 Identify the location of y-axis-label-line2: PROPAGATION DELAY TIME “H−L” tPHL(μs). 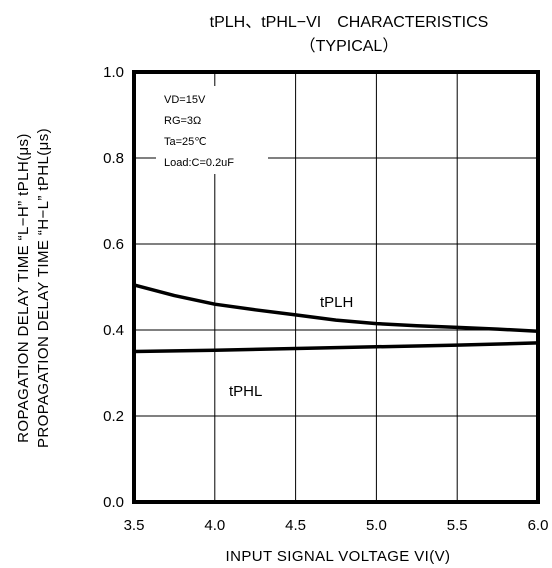
(43, 288).